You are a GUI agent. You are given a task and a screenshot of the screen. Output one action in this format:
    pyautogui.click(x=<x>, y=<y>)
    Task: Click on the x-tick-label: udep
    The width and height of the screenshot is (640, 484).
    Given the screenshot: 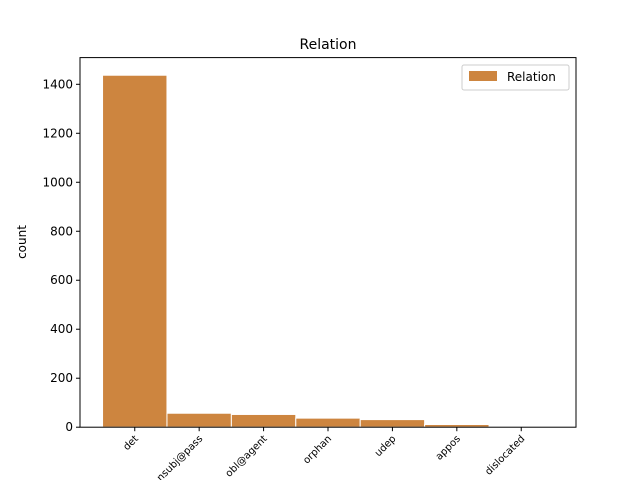 What is the action you would take?
    pyautogui.click(x=386, y=447)
    